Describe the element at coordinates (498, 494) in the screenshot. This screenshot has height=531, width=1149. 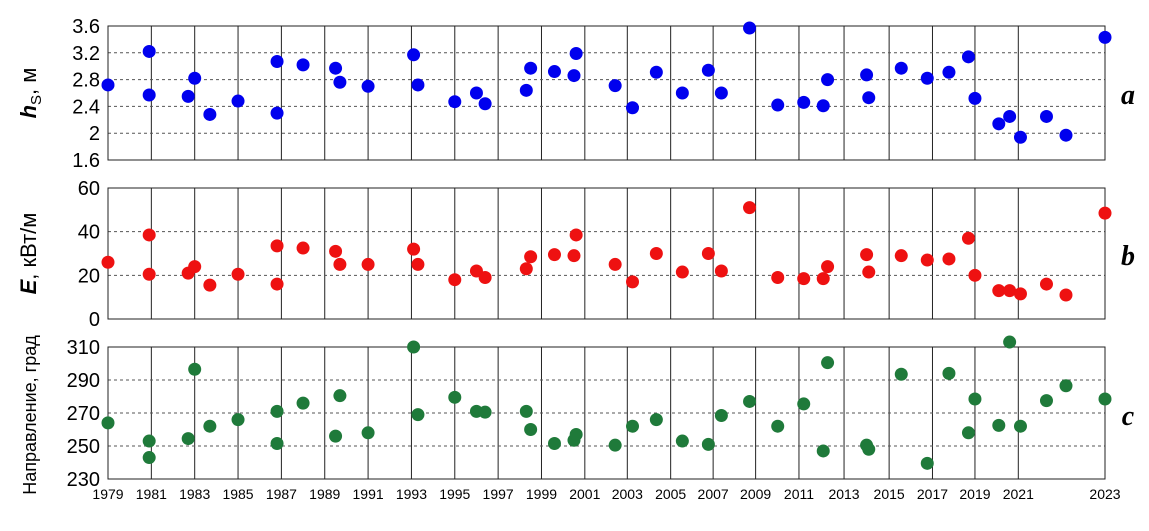
I see `x-tick-label: 1997` at that location.